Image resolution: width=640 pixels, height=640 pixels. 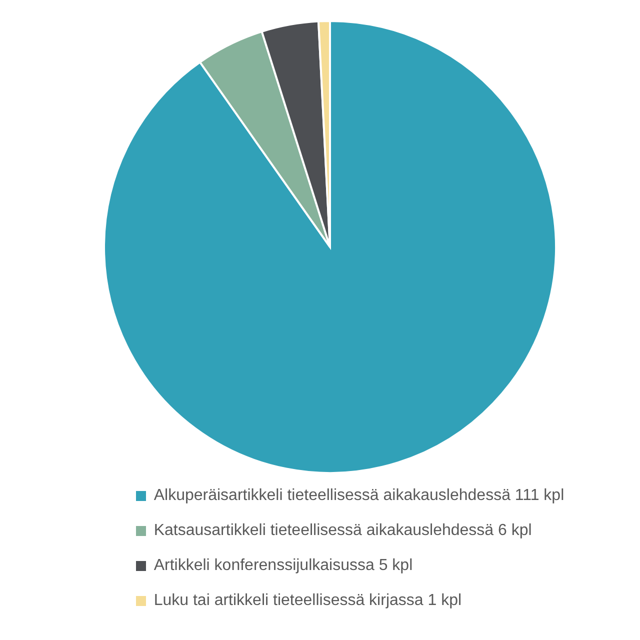 What do you see at coordinates (308, 601) in the screenshot?
I see `legend-label: Luku tai artikkeli tieteellisessä kirjassa 1 kpl` at bounding box center [308, 601].